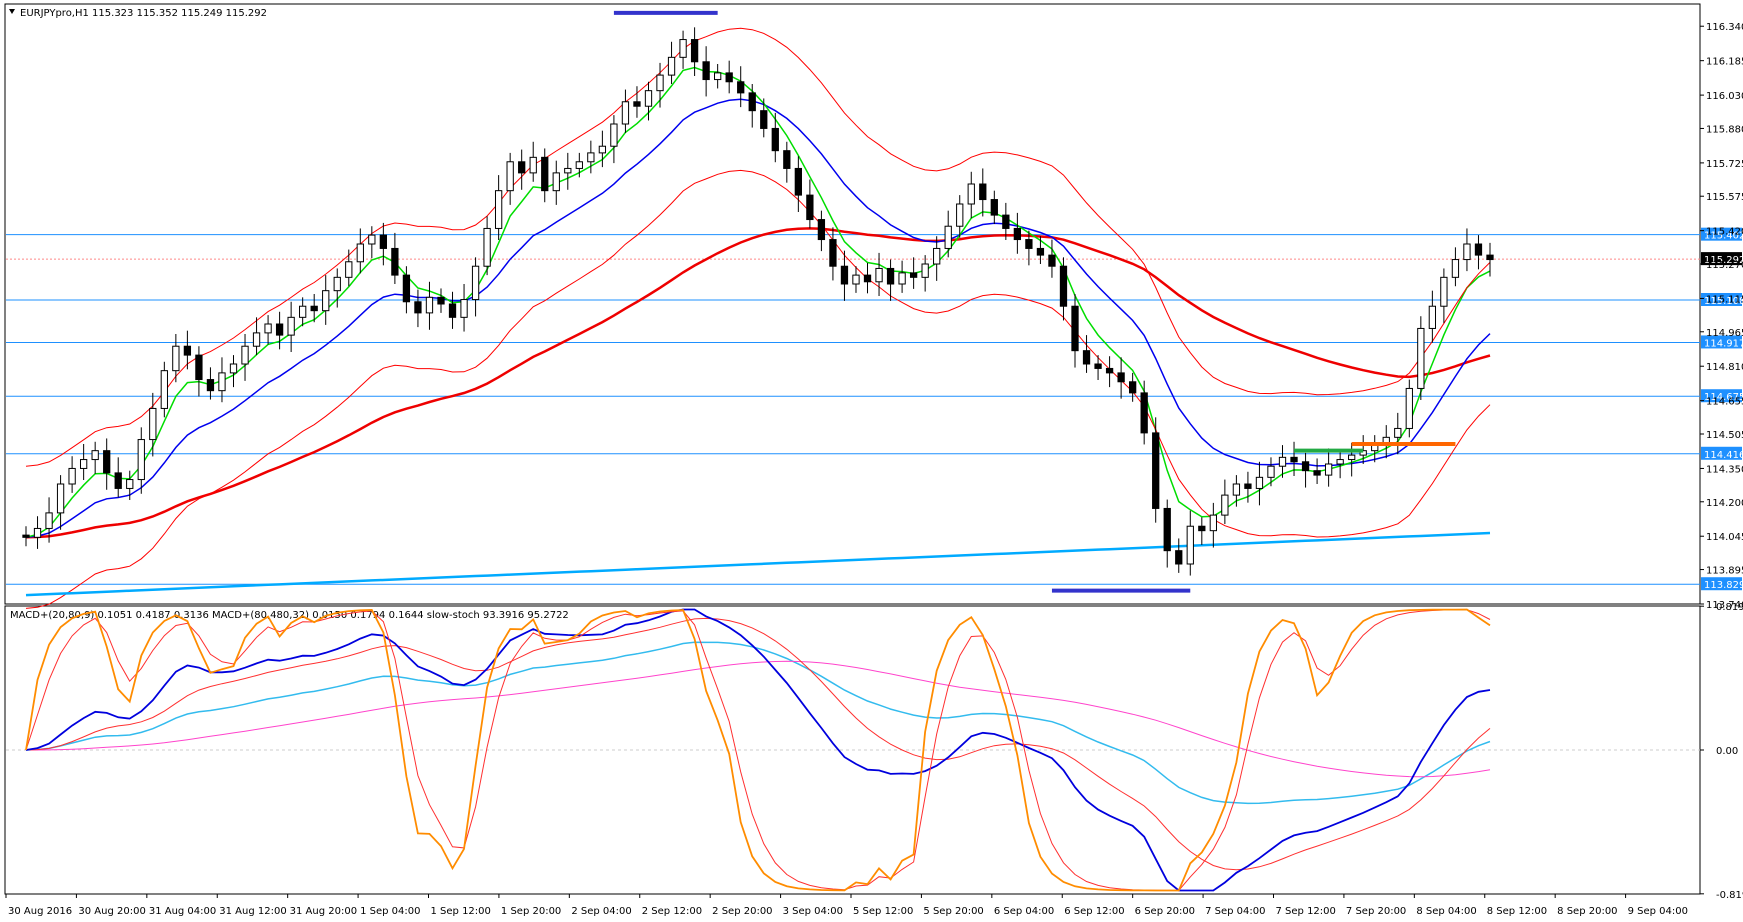 This screenshot has height=922, width=1743. What do you see at coordinates (813, 911) in the screenshot?
I see `time-tick-label: 3 Sep 04:00` at bounding box center [813, 911].